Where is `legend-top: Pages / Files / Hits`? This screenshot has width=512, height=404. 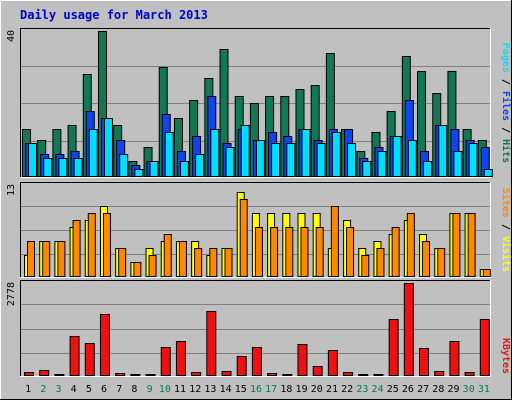
legend-top: Pages / Files / Hits is located at coordinates (506, 103).